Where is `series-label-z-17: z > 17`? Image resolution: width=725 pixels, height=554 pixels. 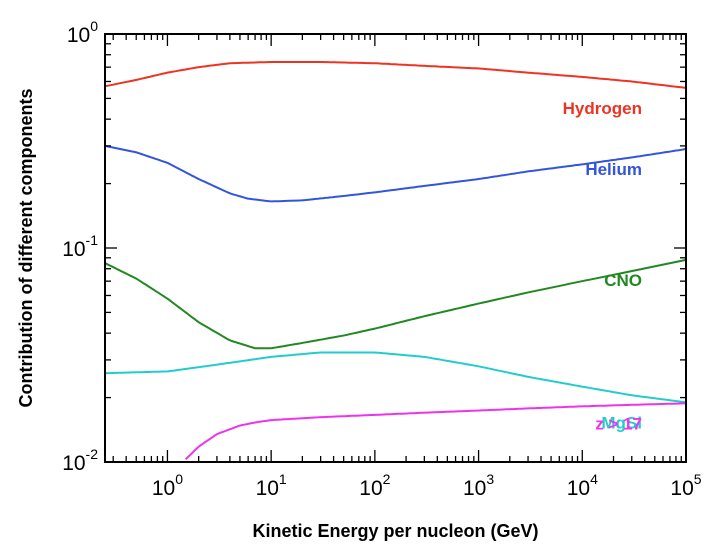
series-label-z-17: z > 17 is located at coordinates (618, 423).